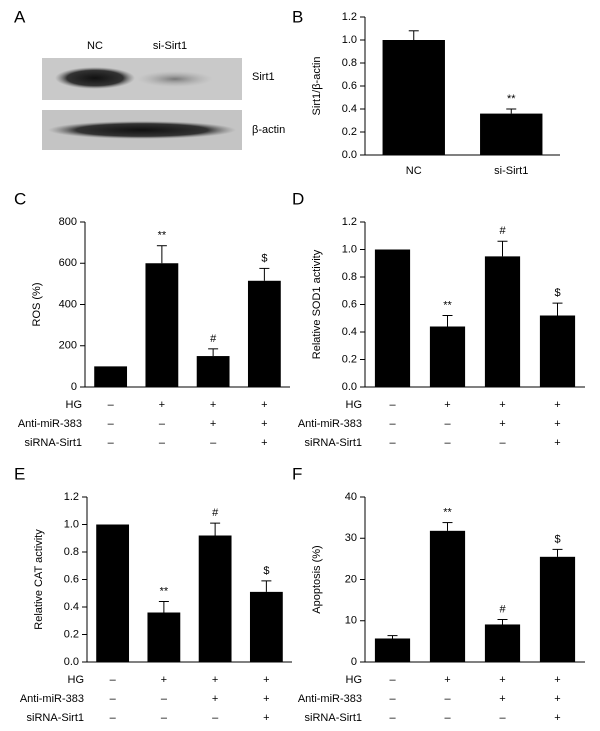 Image resolution: width=600 pixels, height=731 pixels. Describe the element at coordinates (263, 77) in the screenshot. I see `band-label: Sirt1` at that location.